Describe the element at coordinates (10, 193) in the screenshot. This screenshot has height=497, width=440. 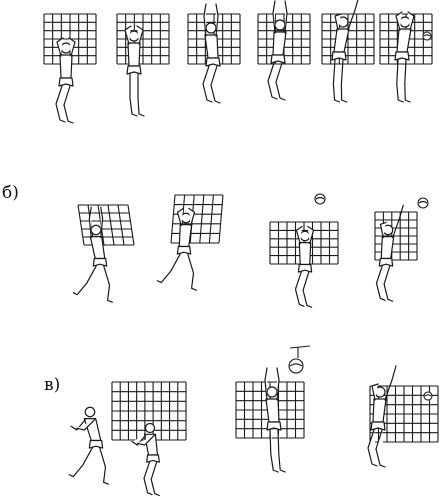
I see `row-label-b: б)` at that location.